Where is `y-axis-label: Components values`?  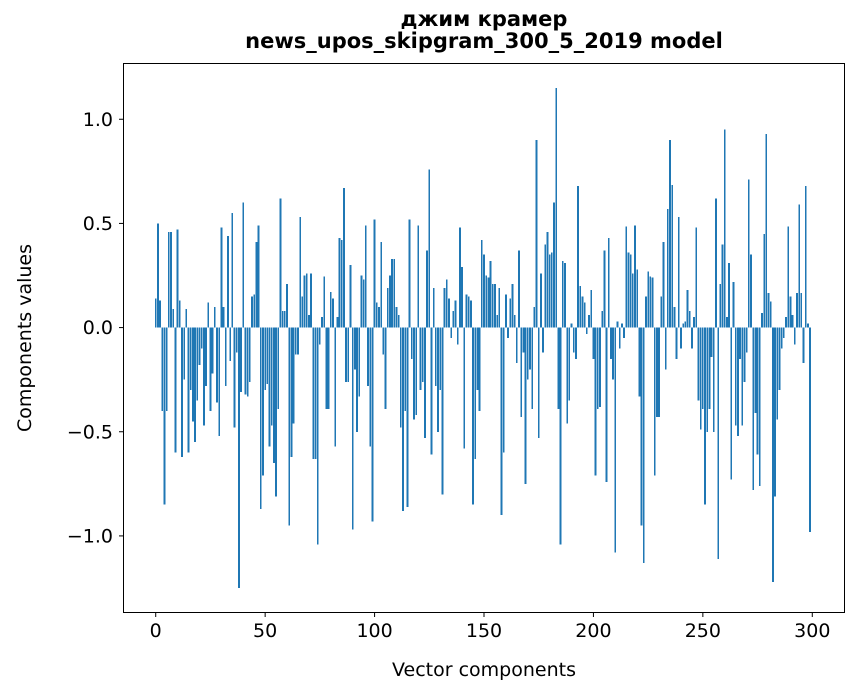 y-axis-label: Components values is located at coordinates (25, 338).